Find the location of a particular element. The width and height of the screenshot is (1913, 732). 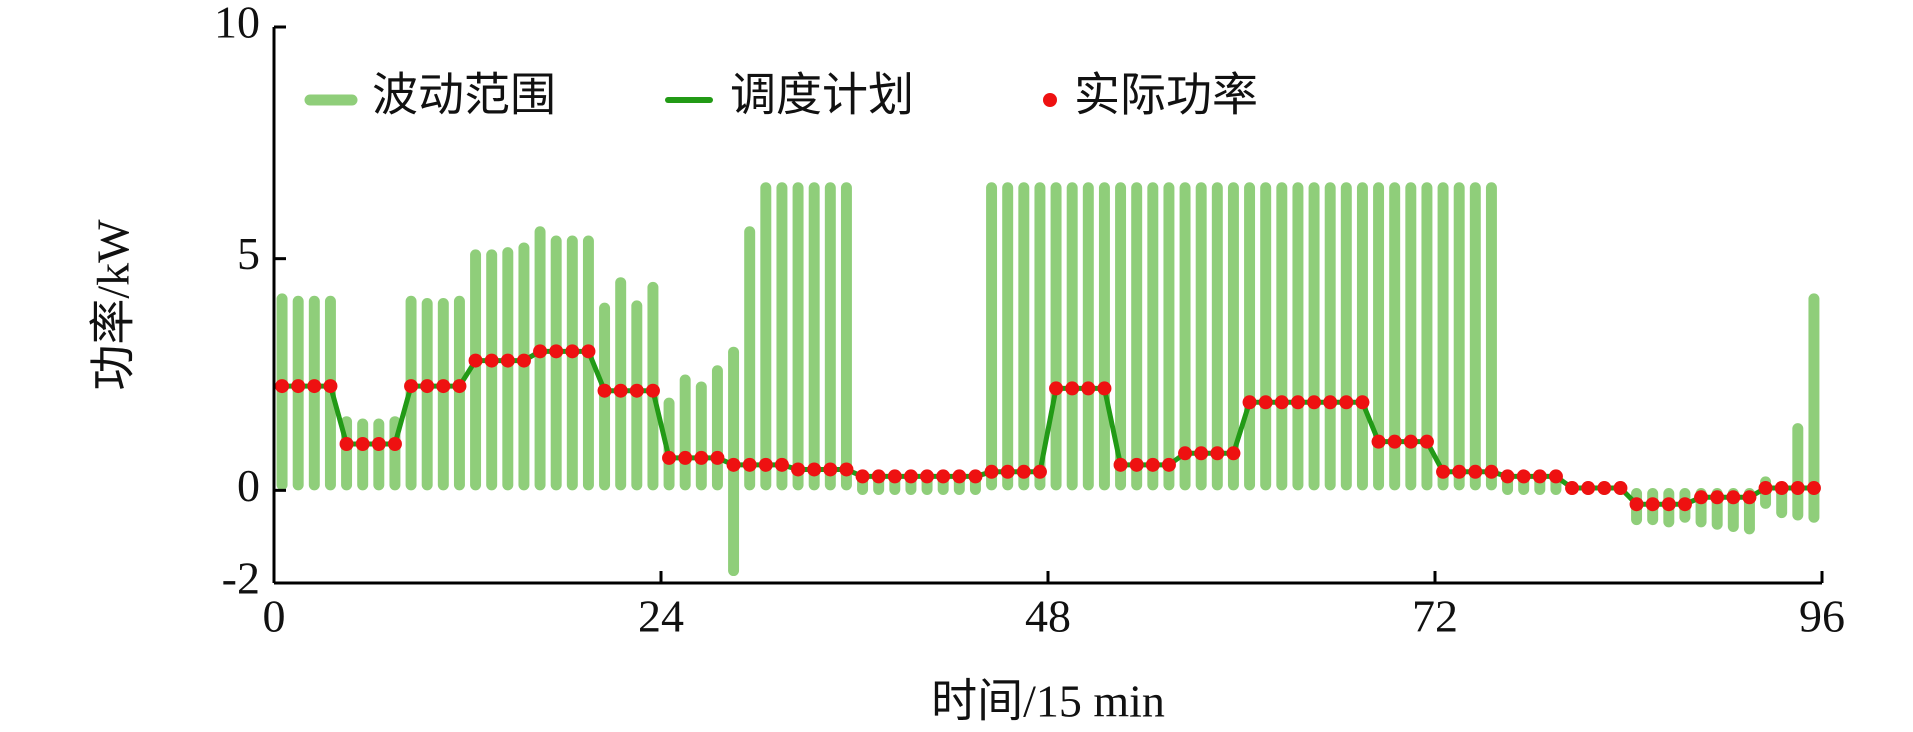

legend-label: 实际功率 is located at coordinates (1166, 95).